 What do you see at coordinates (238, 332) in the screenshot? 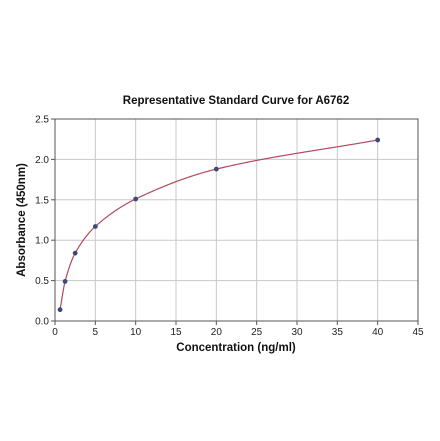
I see `x-tick-labels: 0 5 10 15 20 25 30 35 40 45` at bounding box center [238, 332].